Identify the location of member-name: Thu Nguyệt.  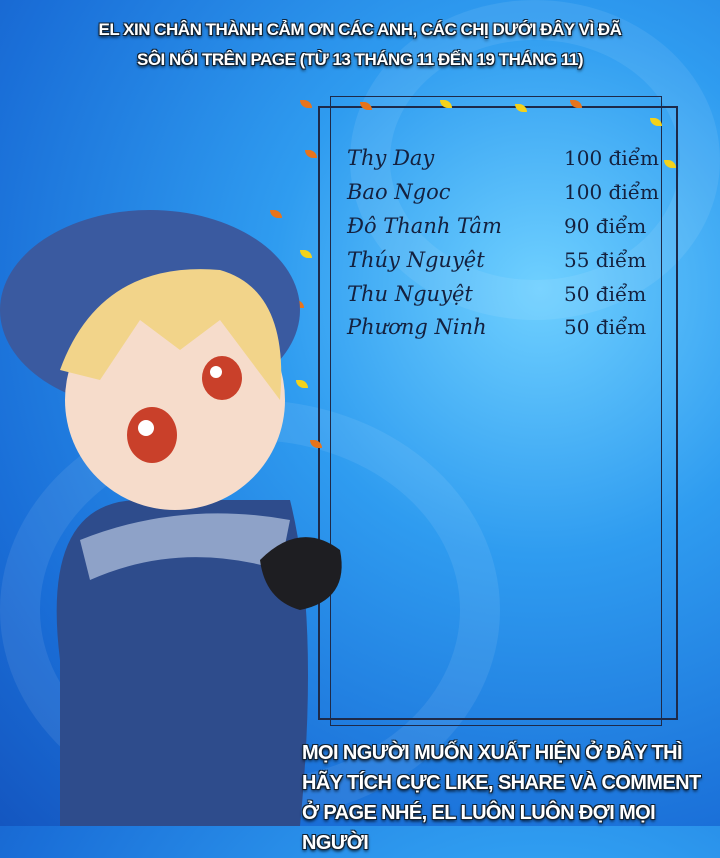
(410, 294).